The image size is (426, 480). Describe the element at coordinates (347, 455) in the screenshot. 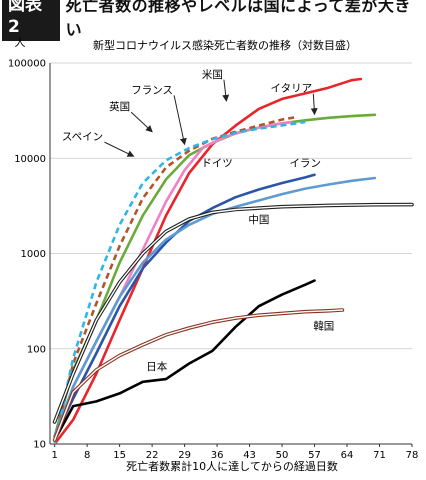

I see `x-tick-label: 64` at that location.